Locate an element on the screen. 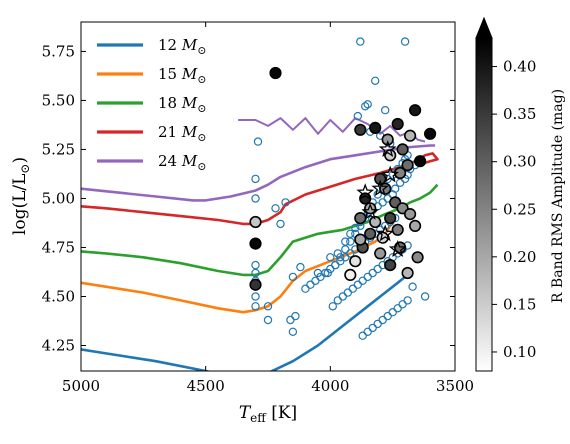  y-tick-label: 4.25 is located at coordinates (58, 346).